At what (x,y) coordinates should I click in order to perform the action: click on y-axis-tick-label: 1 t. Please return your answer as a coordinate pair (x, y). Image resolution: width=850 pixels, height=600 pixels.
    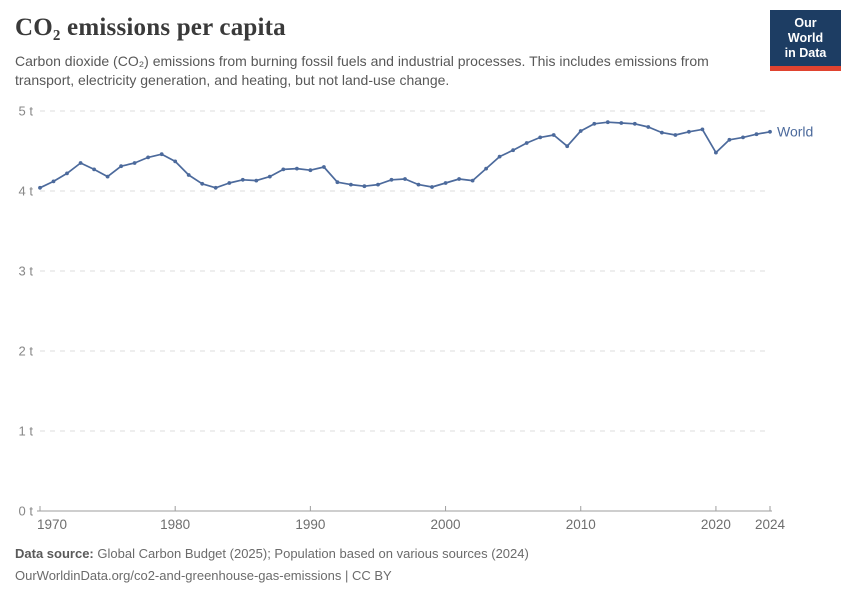
    Looking at the image, I should click on (26, 431).